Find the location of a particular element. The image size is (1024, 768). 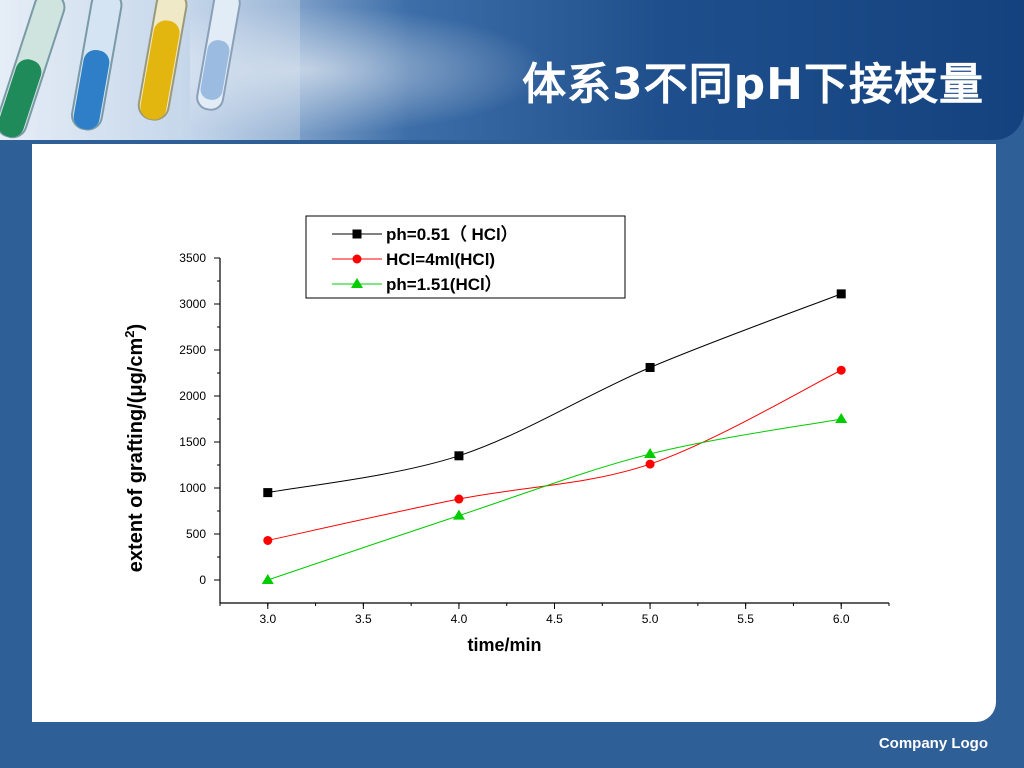

slide-title: 体系3不同pH下接枝量 is located at coordinates (753, 84).